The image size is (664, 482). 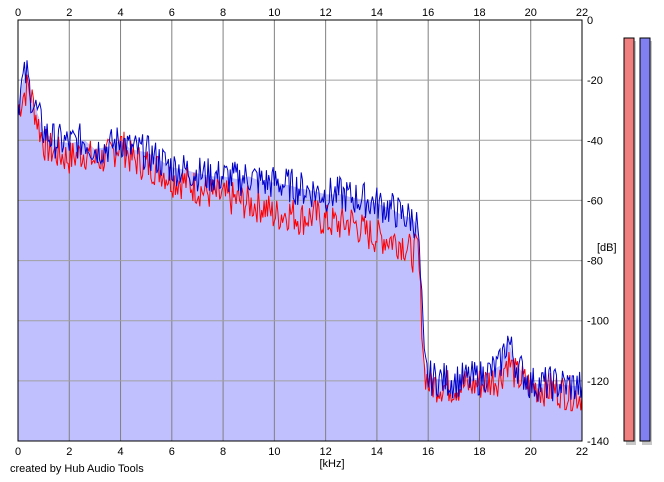 I want to click on y-axis-label: [dB], so click(x=607, y=248).